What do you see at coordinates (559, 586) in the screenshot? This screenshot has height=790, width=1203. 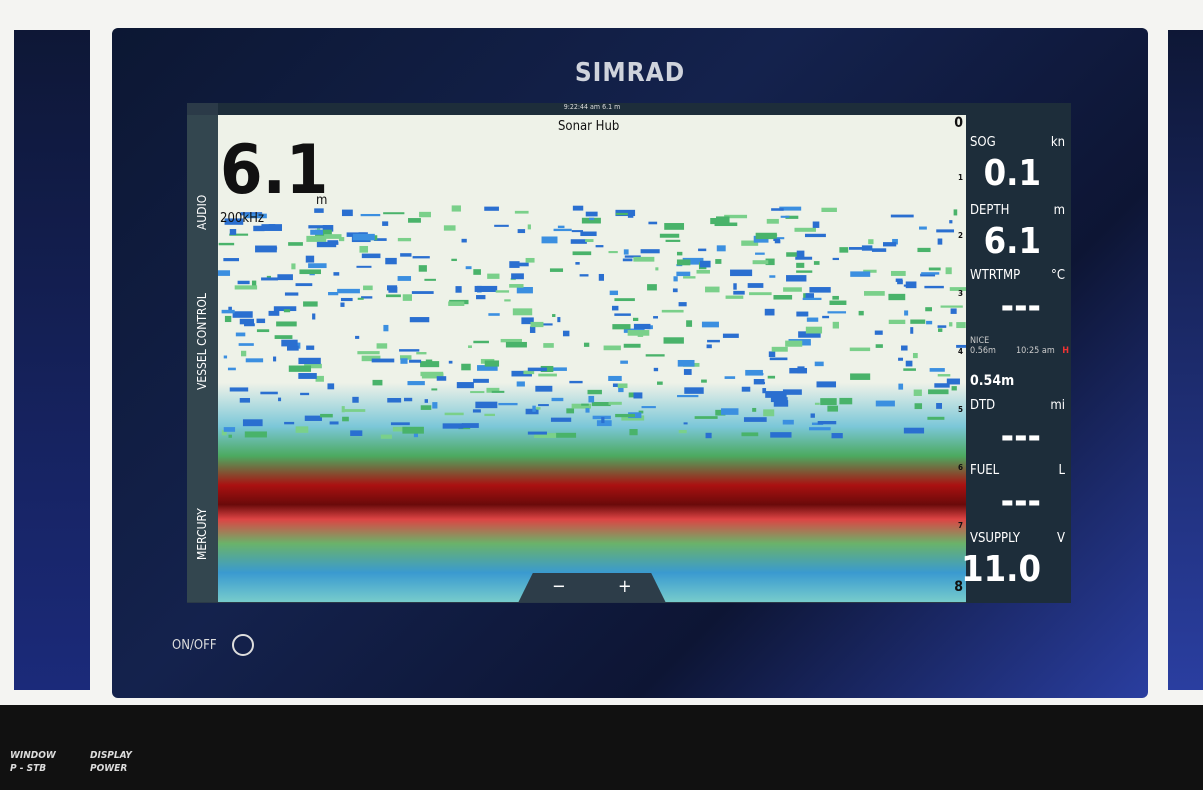 I see `zoom-out: −` at bounding box center [559, 586].